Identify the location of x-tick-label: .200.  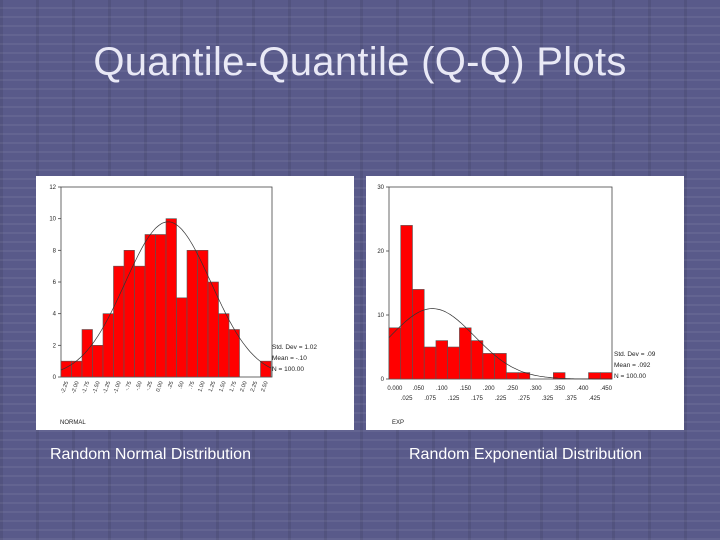
(489, 389).